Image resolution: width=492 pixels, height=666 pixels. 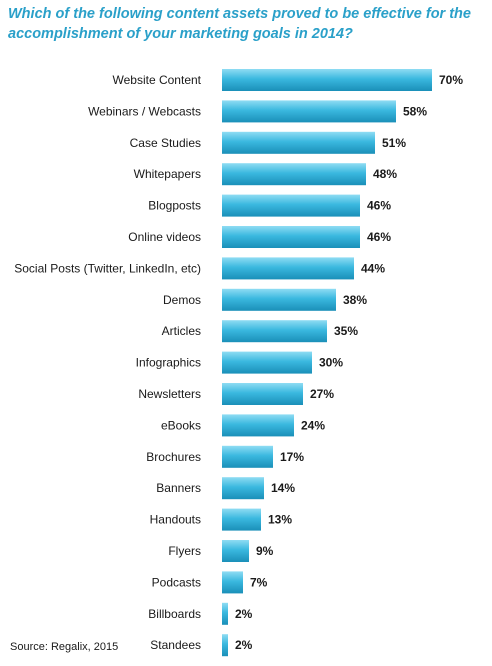 What do you see at coordinates (265, 551) in the screenshot?
I see `value-label: 9%` at bounding box center [265, 551].